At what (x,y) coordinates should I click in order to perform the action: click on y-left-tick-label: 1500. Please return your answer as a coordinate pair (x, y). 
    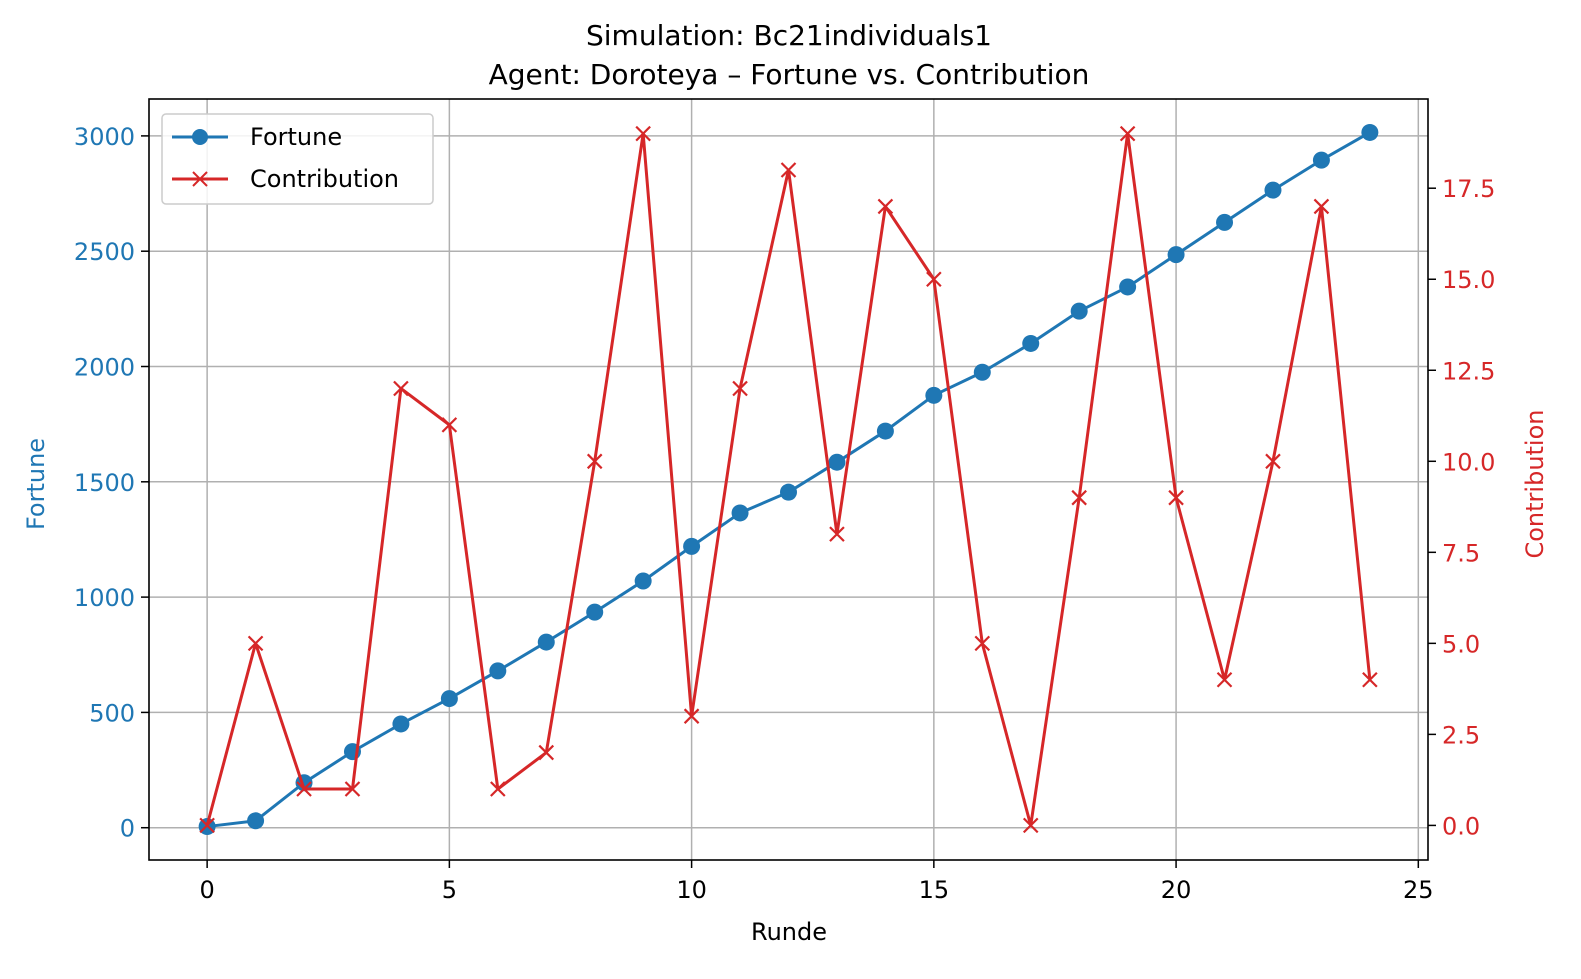
    Looking at the image, I should click on (104, 483).